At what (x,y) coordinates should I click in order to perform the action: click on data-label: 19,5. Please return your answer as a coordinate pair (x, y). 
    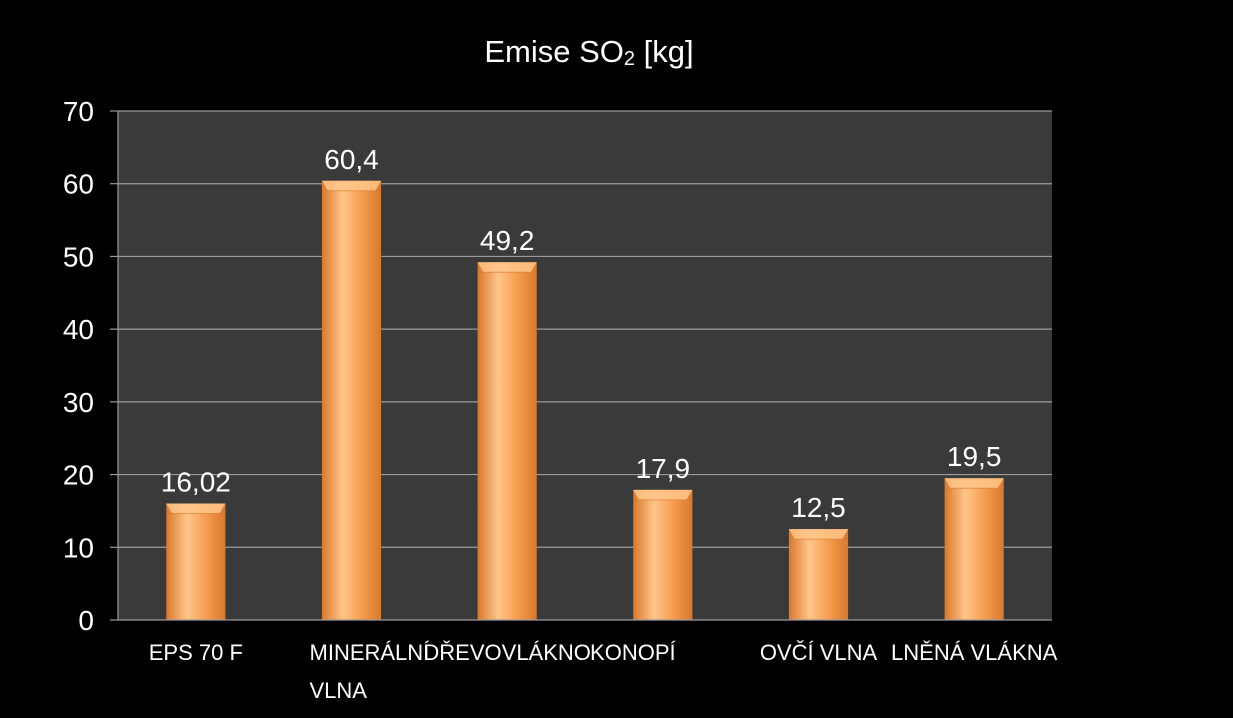
    Looking at the image, I should click on (974, 456).